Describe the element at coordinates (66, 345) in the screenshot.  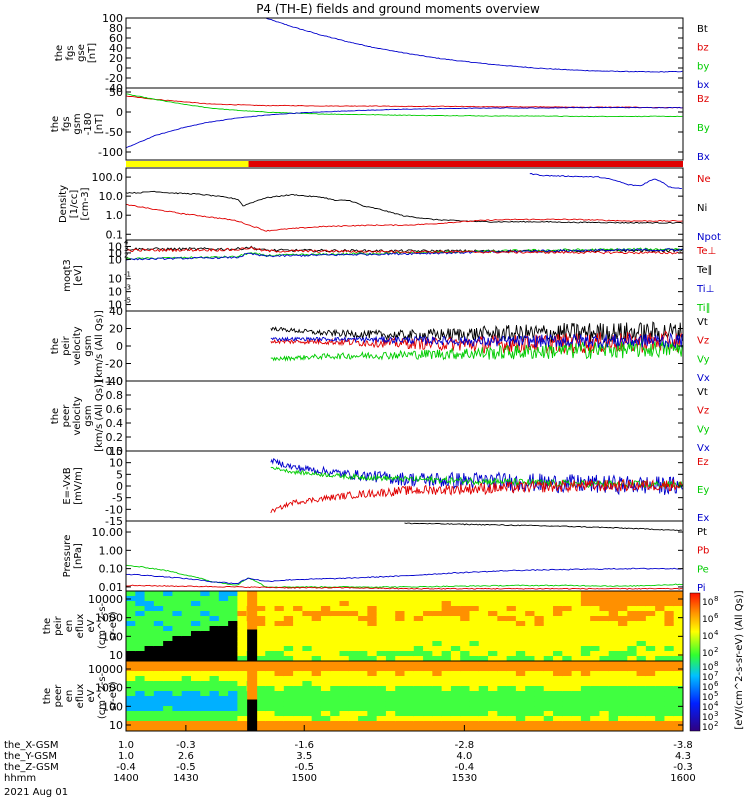
I see `y-axis-label: peir` at that location.